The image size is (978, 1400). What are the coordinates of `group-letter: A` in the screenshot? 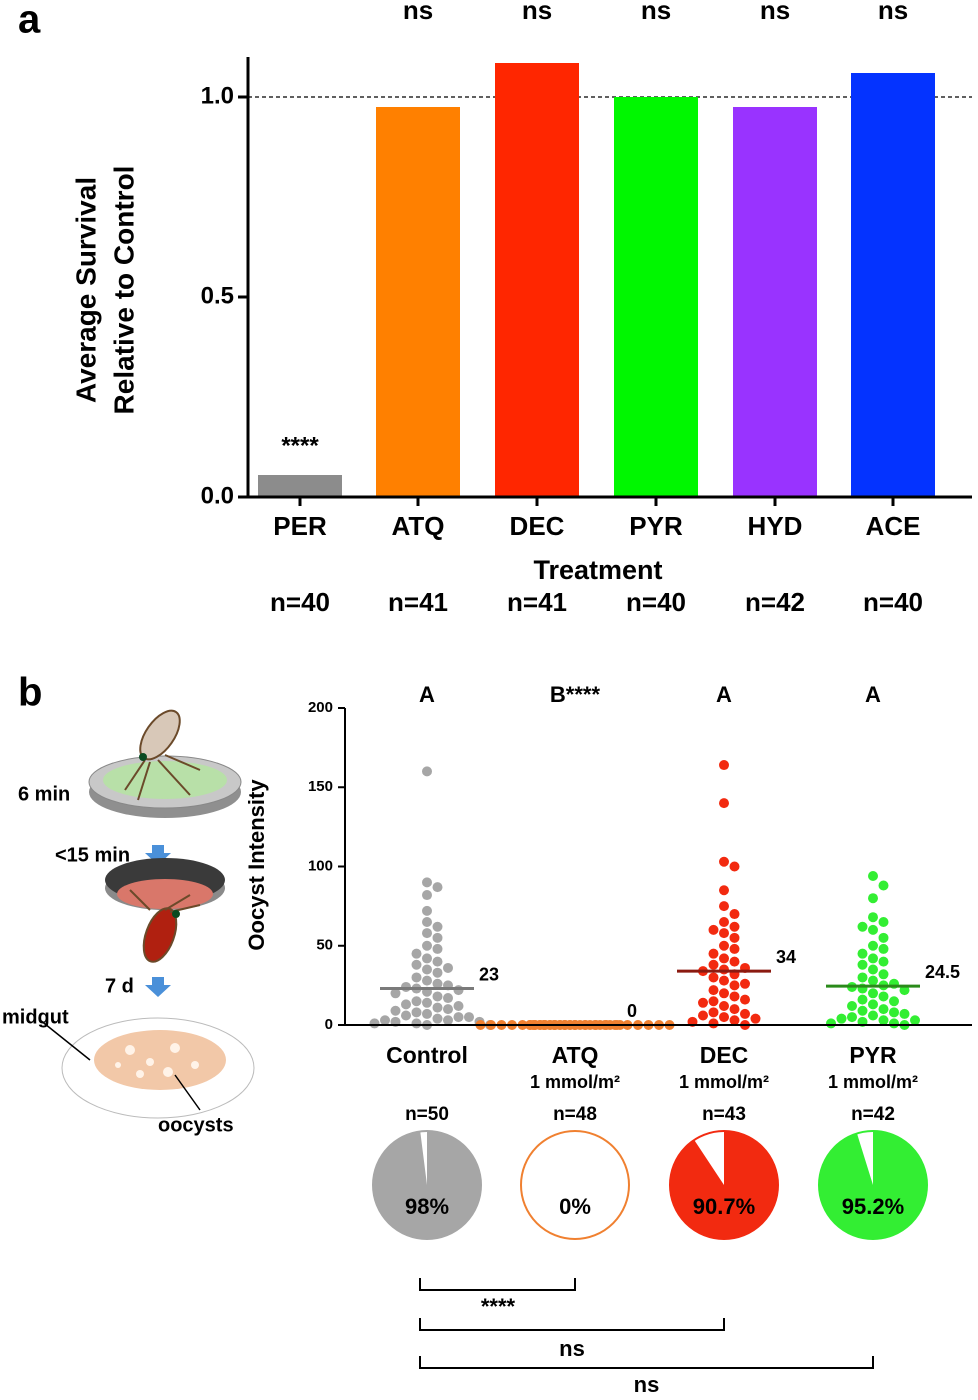 It's located at (724, 694).